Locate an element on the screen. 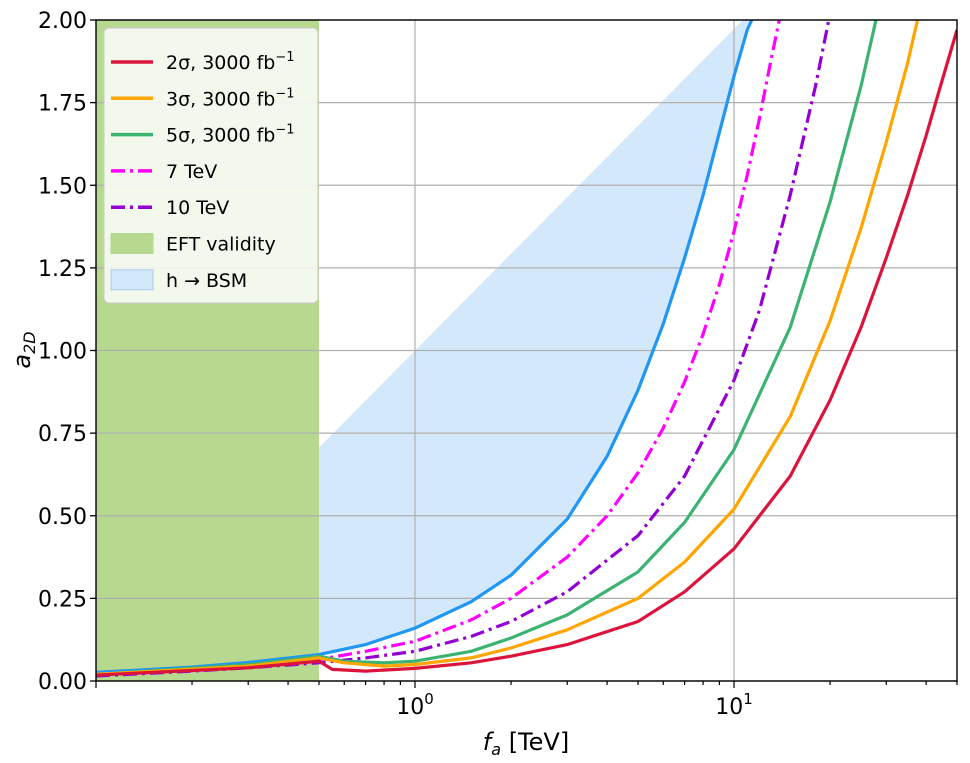 This screenshot has height=763, width=970. legend-label-eft: EFT validity is located at coordinates (221, 245).